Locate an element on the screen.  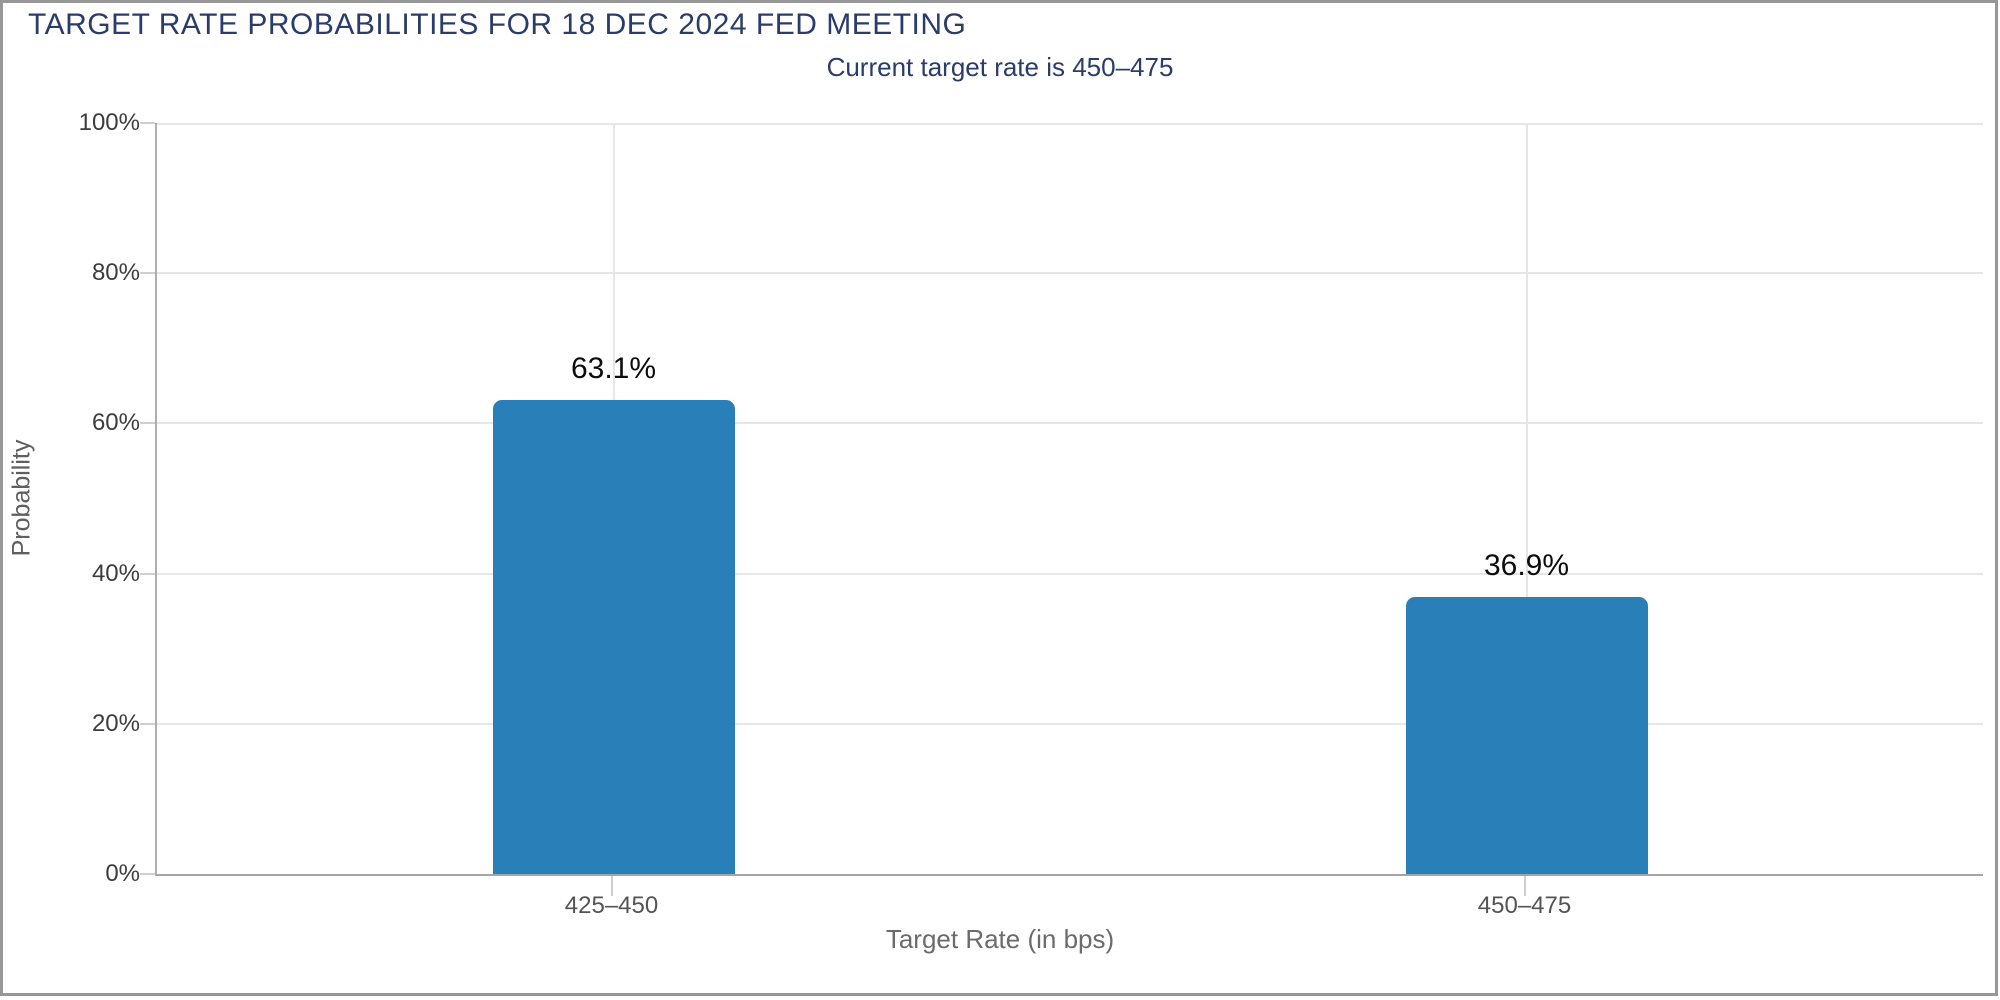
y-tick-label: 60% is located at coordinates (115, 423).